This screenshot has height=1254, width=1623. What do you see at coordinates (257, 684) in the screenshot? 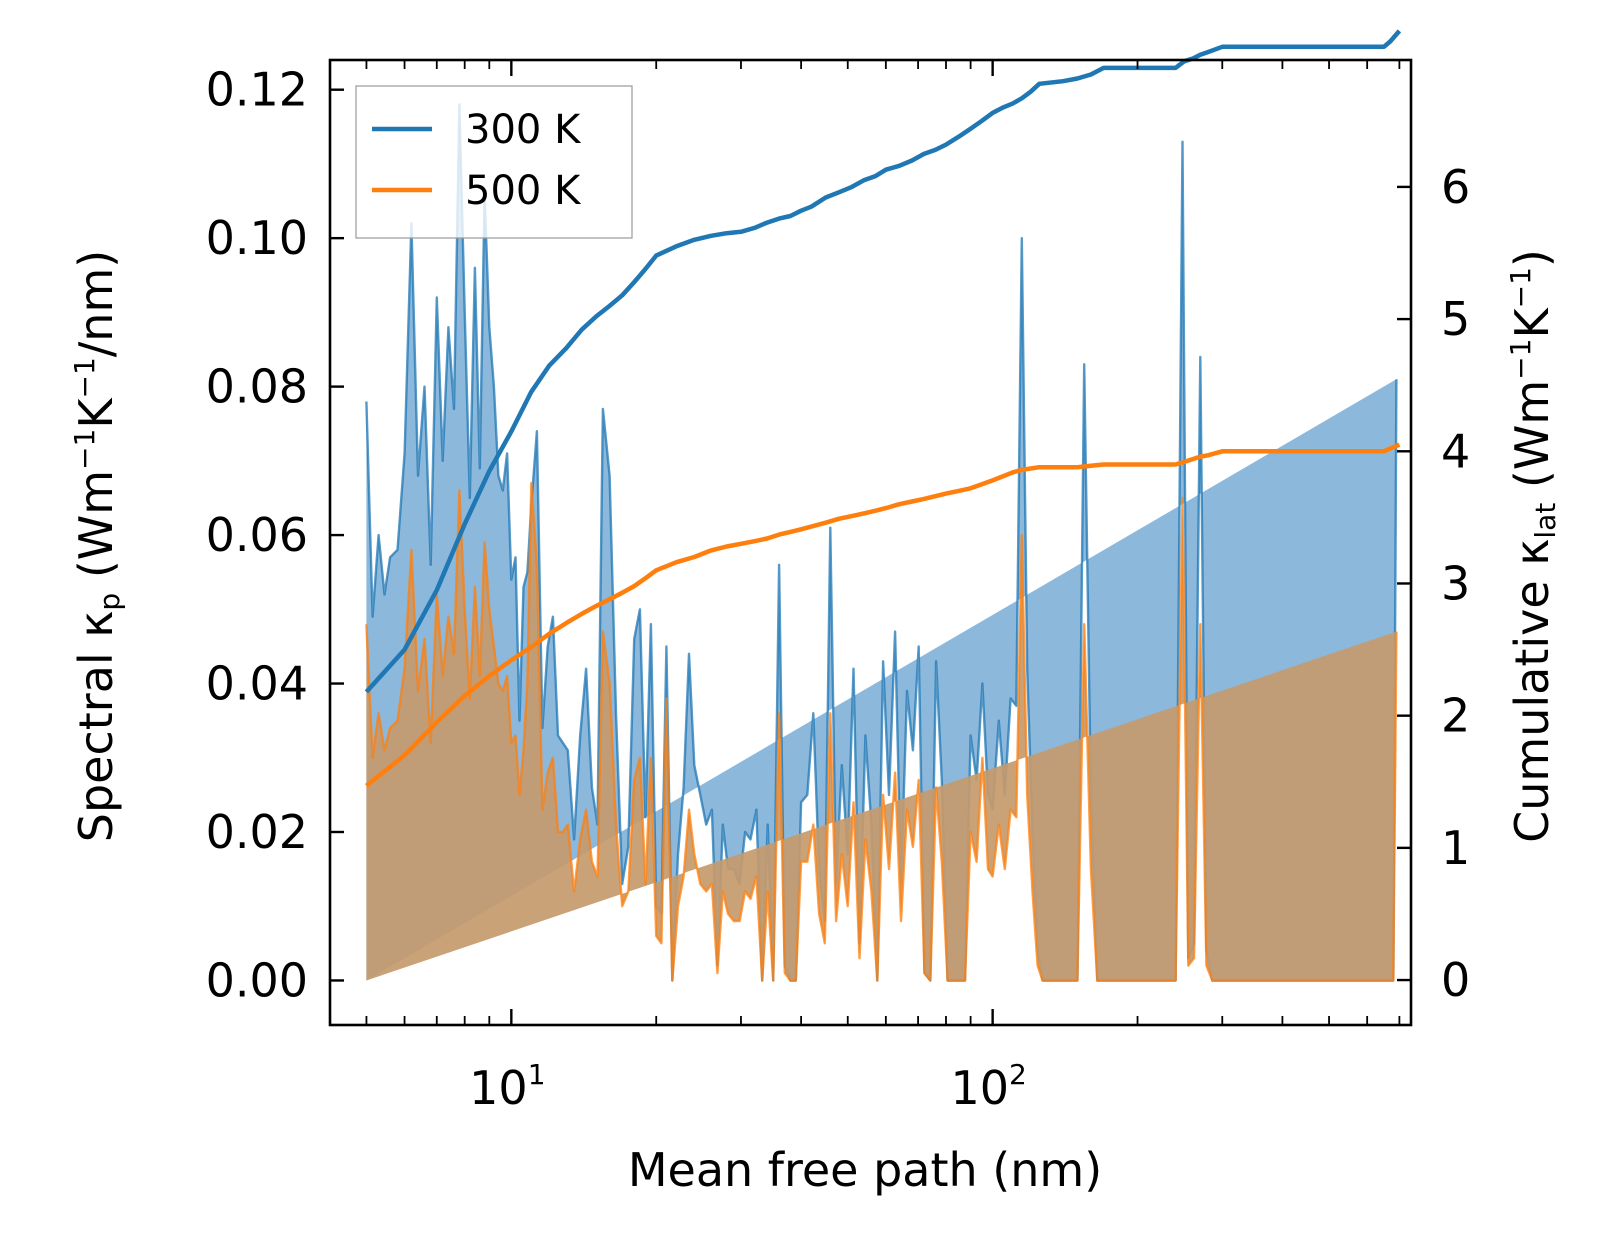
I see `y-left-tick-label: 0.04` at bounding box center [257, 684].